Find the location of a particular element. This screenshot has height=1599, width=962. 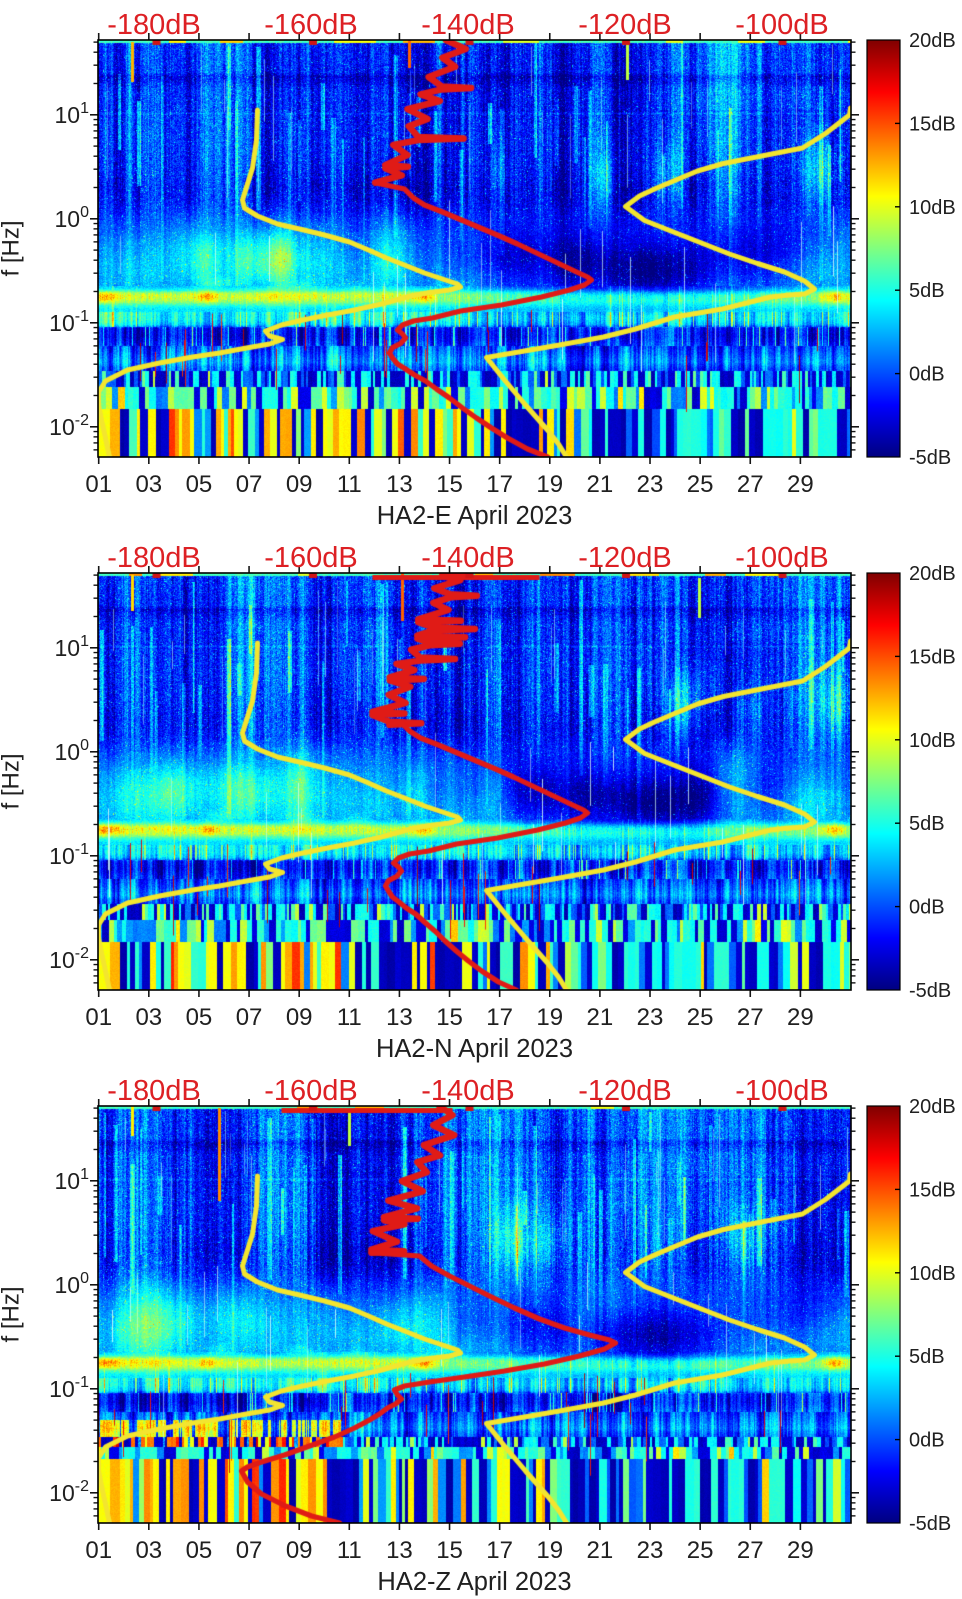

svg-text: HA2-N April 2023 is located at coordinates (474, 1049).